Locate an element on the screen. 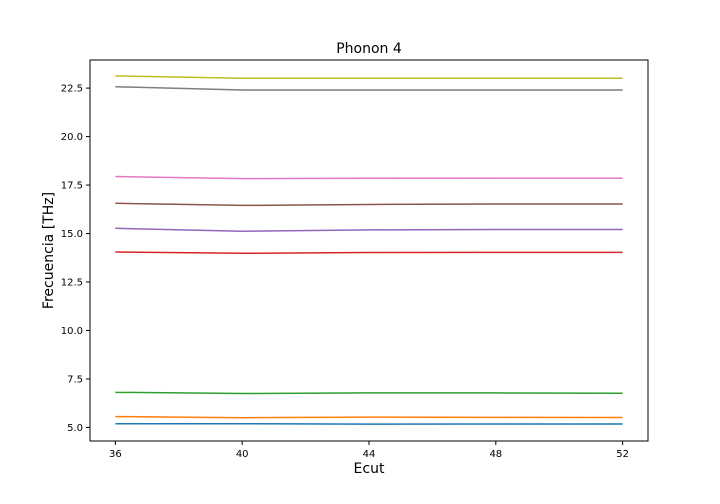 This screenshot has width=720, height=504. x-tick-label: 48 is located at coordinates (495, 454).